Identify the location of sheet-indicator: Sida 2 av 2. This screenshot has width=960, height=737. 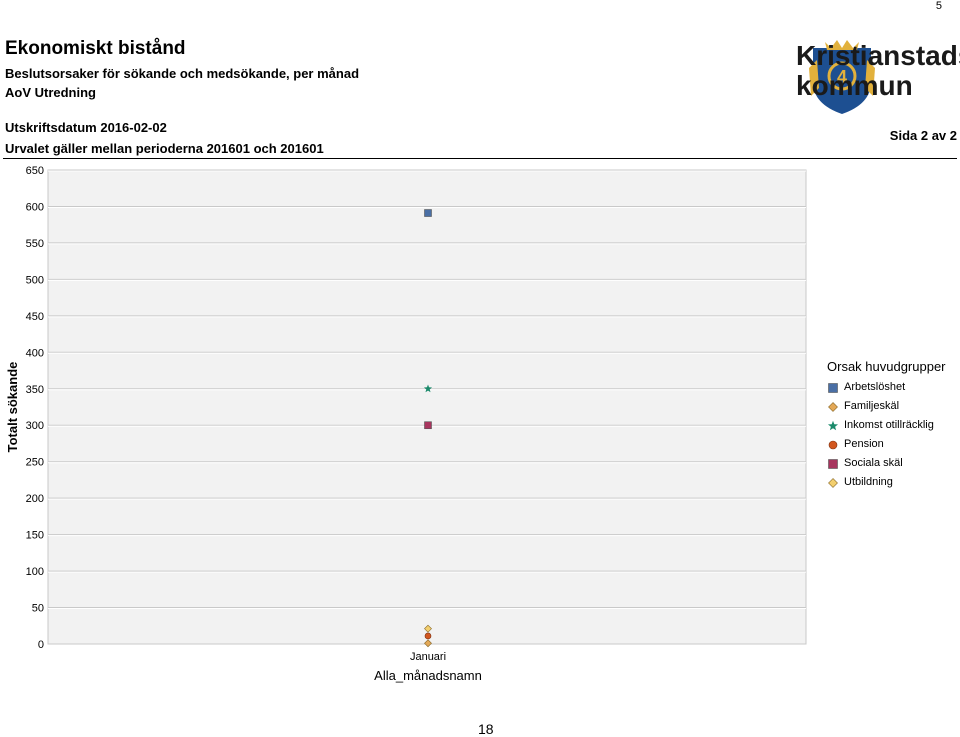
(923, 135).